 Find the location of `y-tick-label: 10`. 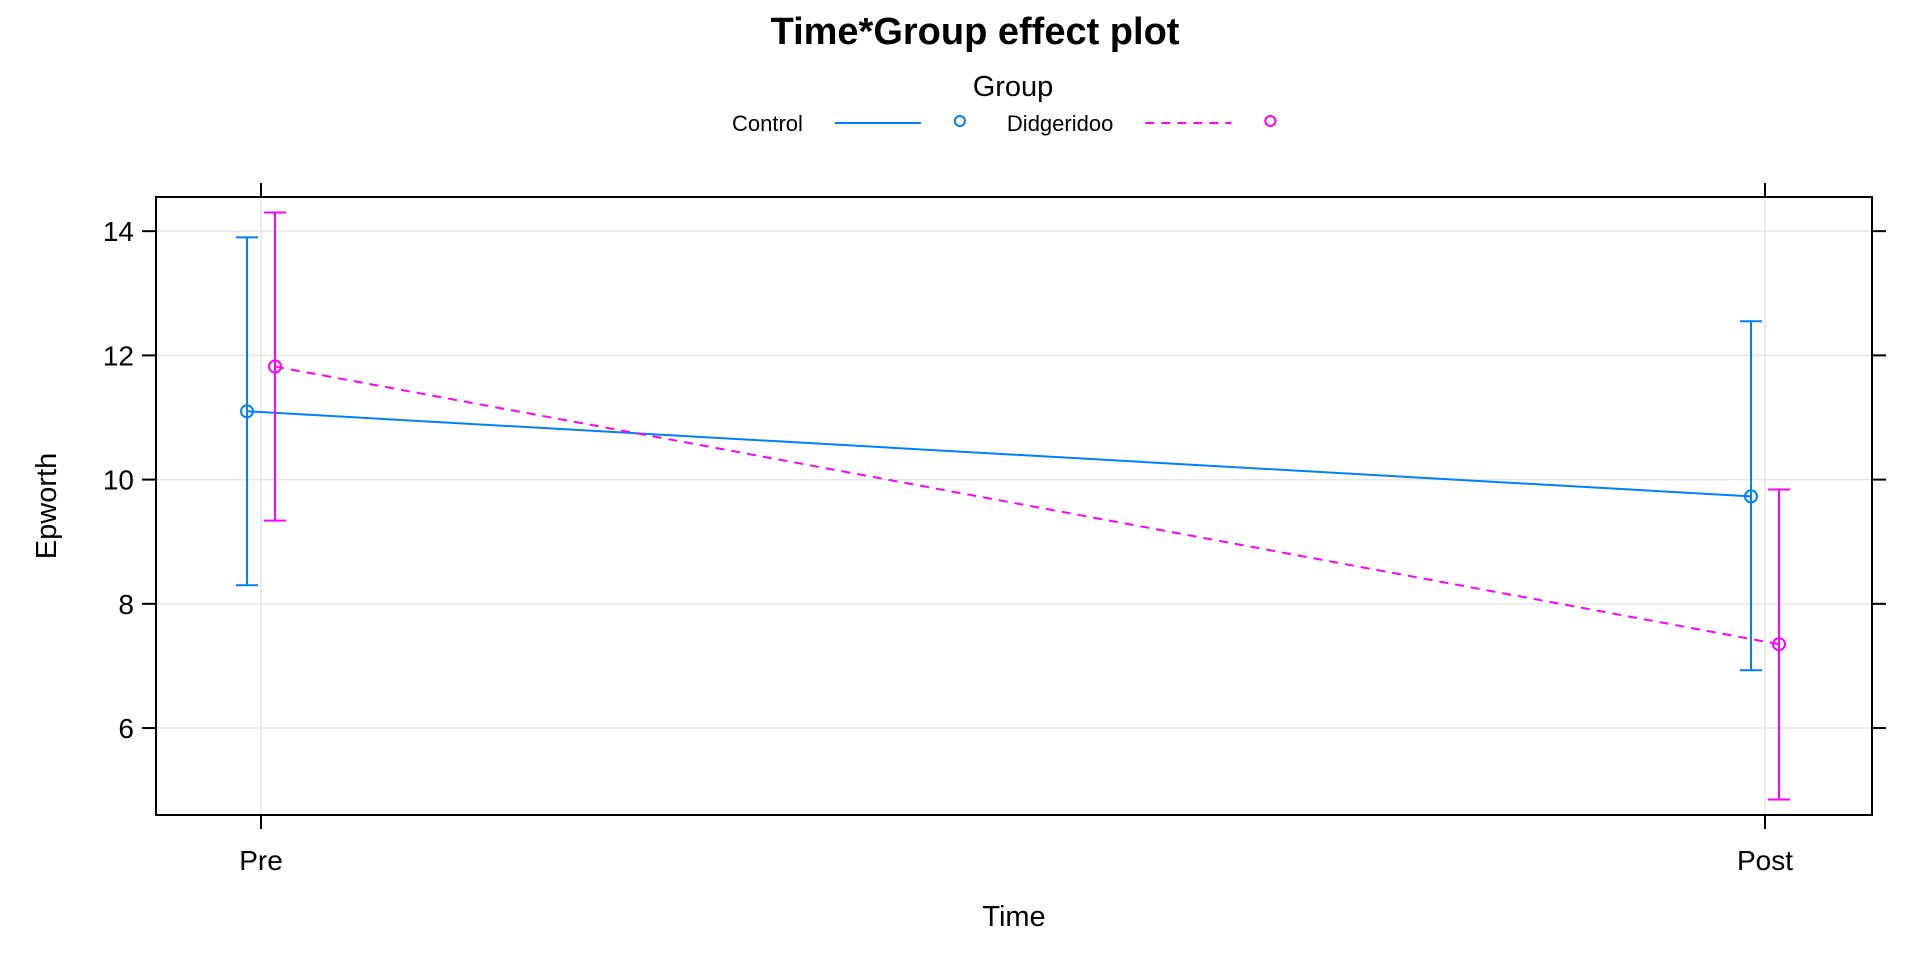

y-tick-label: 10 is located at coordinates (118, 480).